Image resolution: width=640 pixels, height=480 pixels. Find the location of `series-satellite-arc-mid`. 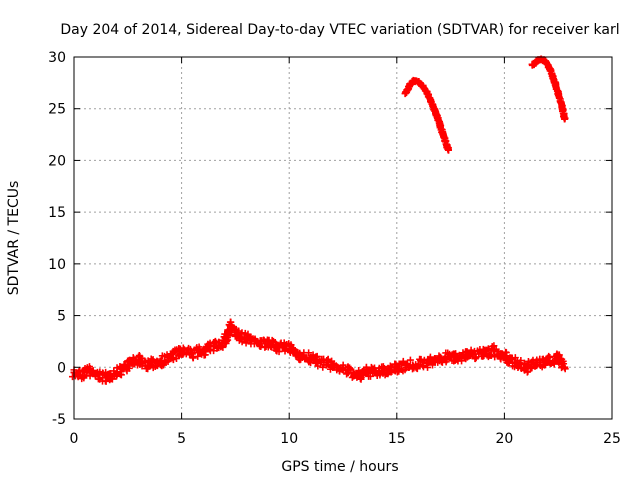

series-satellite-arc-mid is located at coordinates (426, 115).